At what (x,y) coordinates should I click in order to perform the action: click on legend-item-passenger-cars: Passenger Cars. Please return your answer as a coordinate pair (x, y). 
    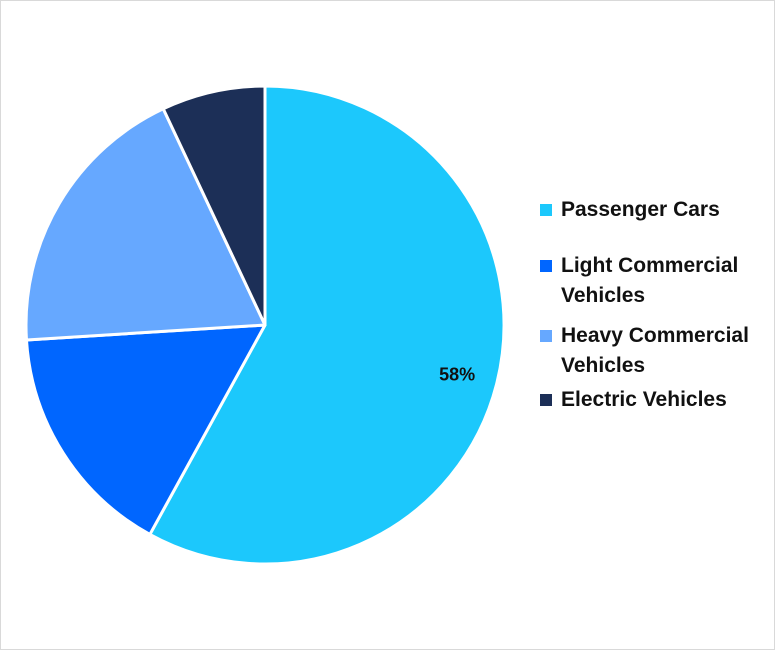
    Looking at the image, I should click on (653, 210).